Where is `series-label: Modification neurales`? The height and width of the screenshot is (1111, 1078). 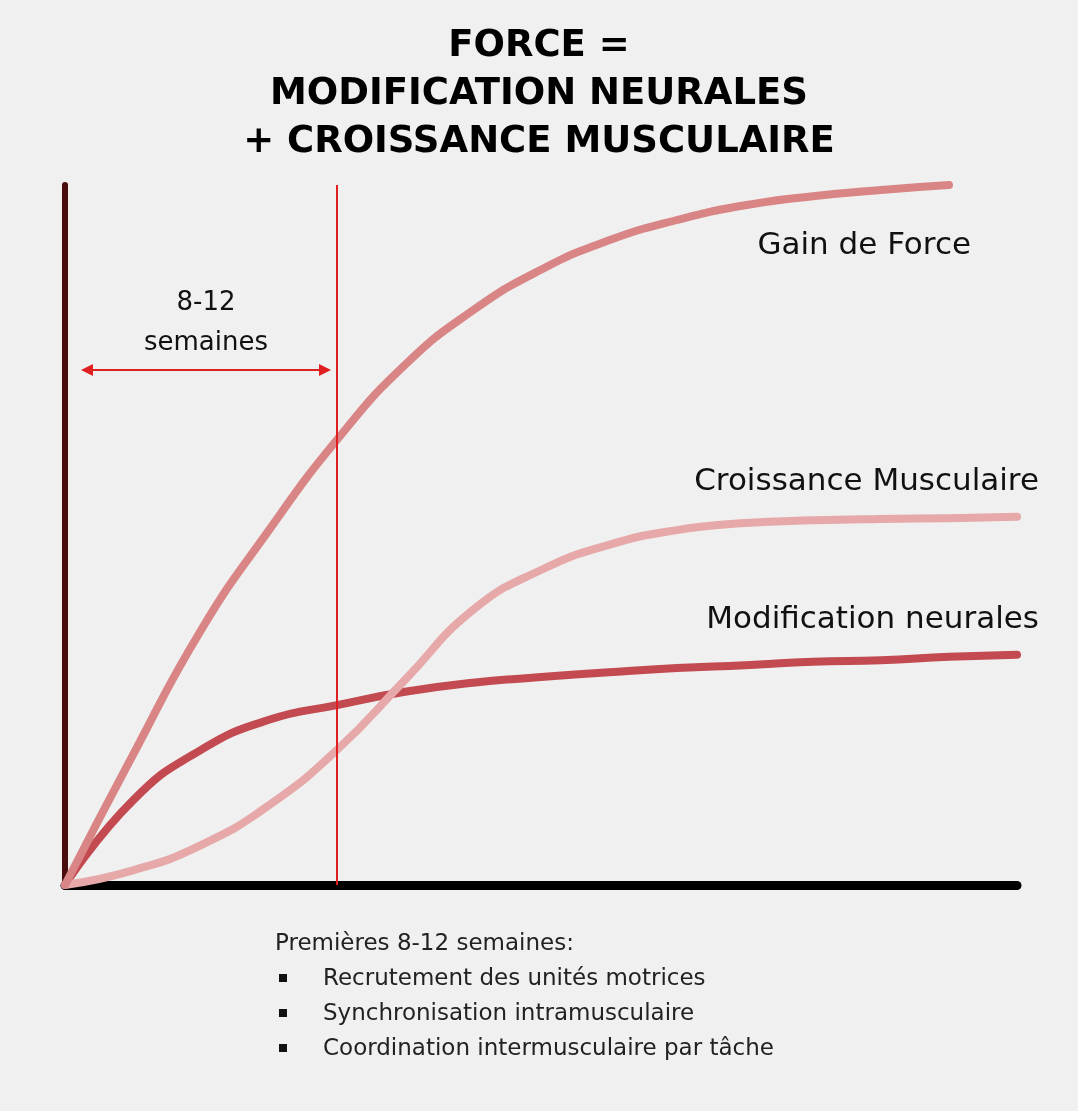
series-label: Modification neurales is located at coordinates (872, 617).